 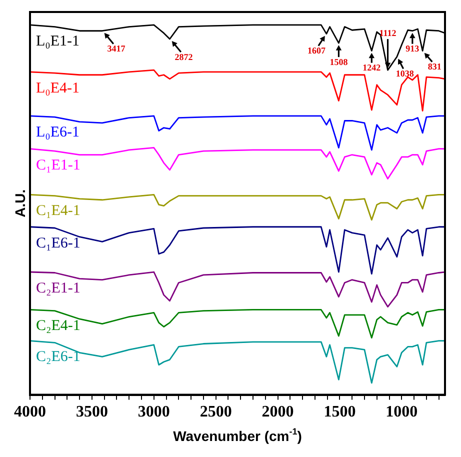 I want to click on annotation: 1508, so click(x=339, y=61).